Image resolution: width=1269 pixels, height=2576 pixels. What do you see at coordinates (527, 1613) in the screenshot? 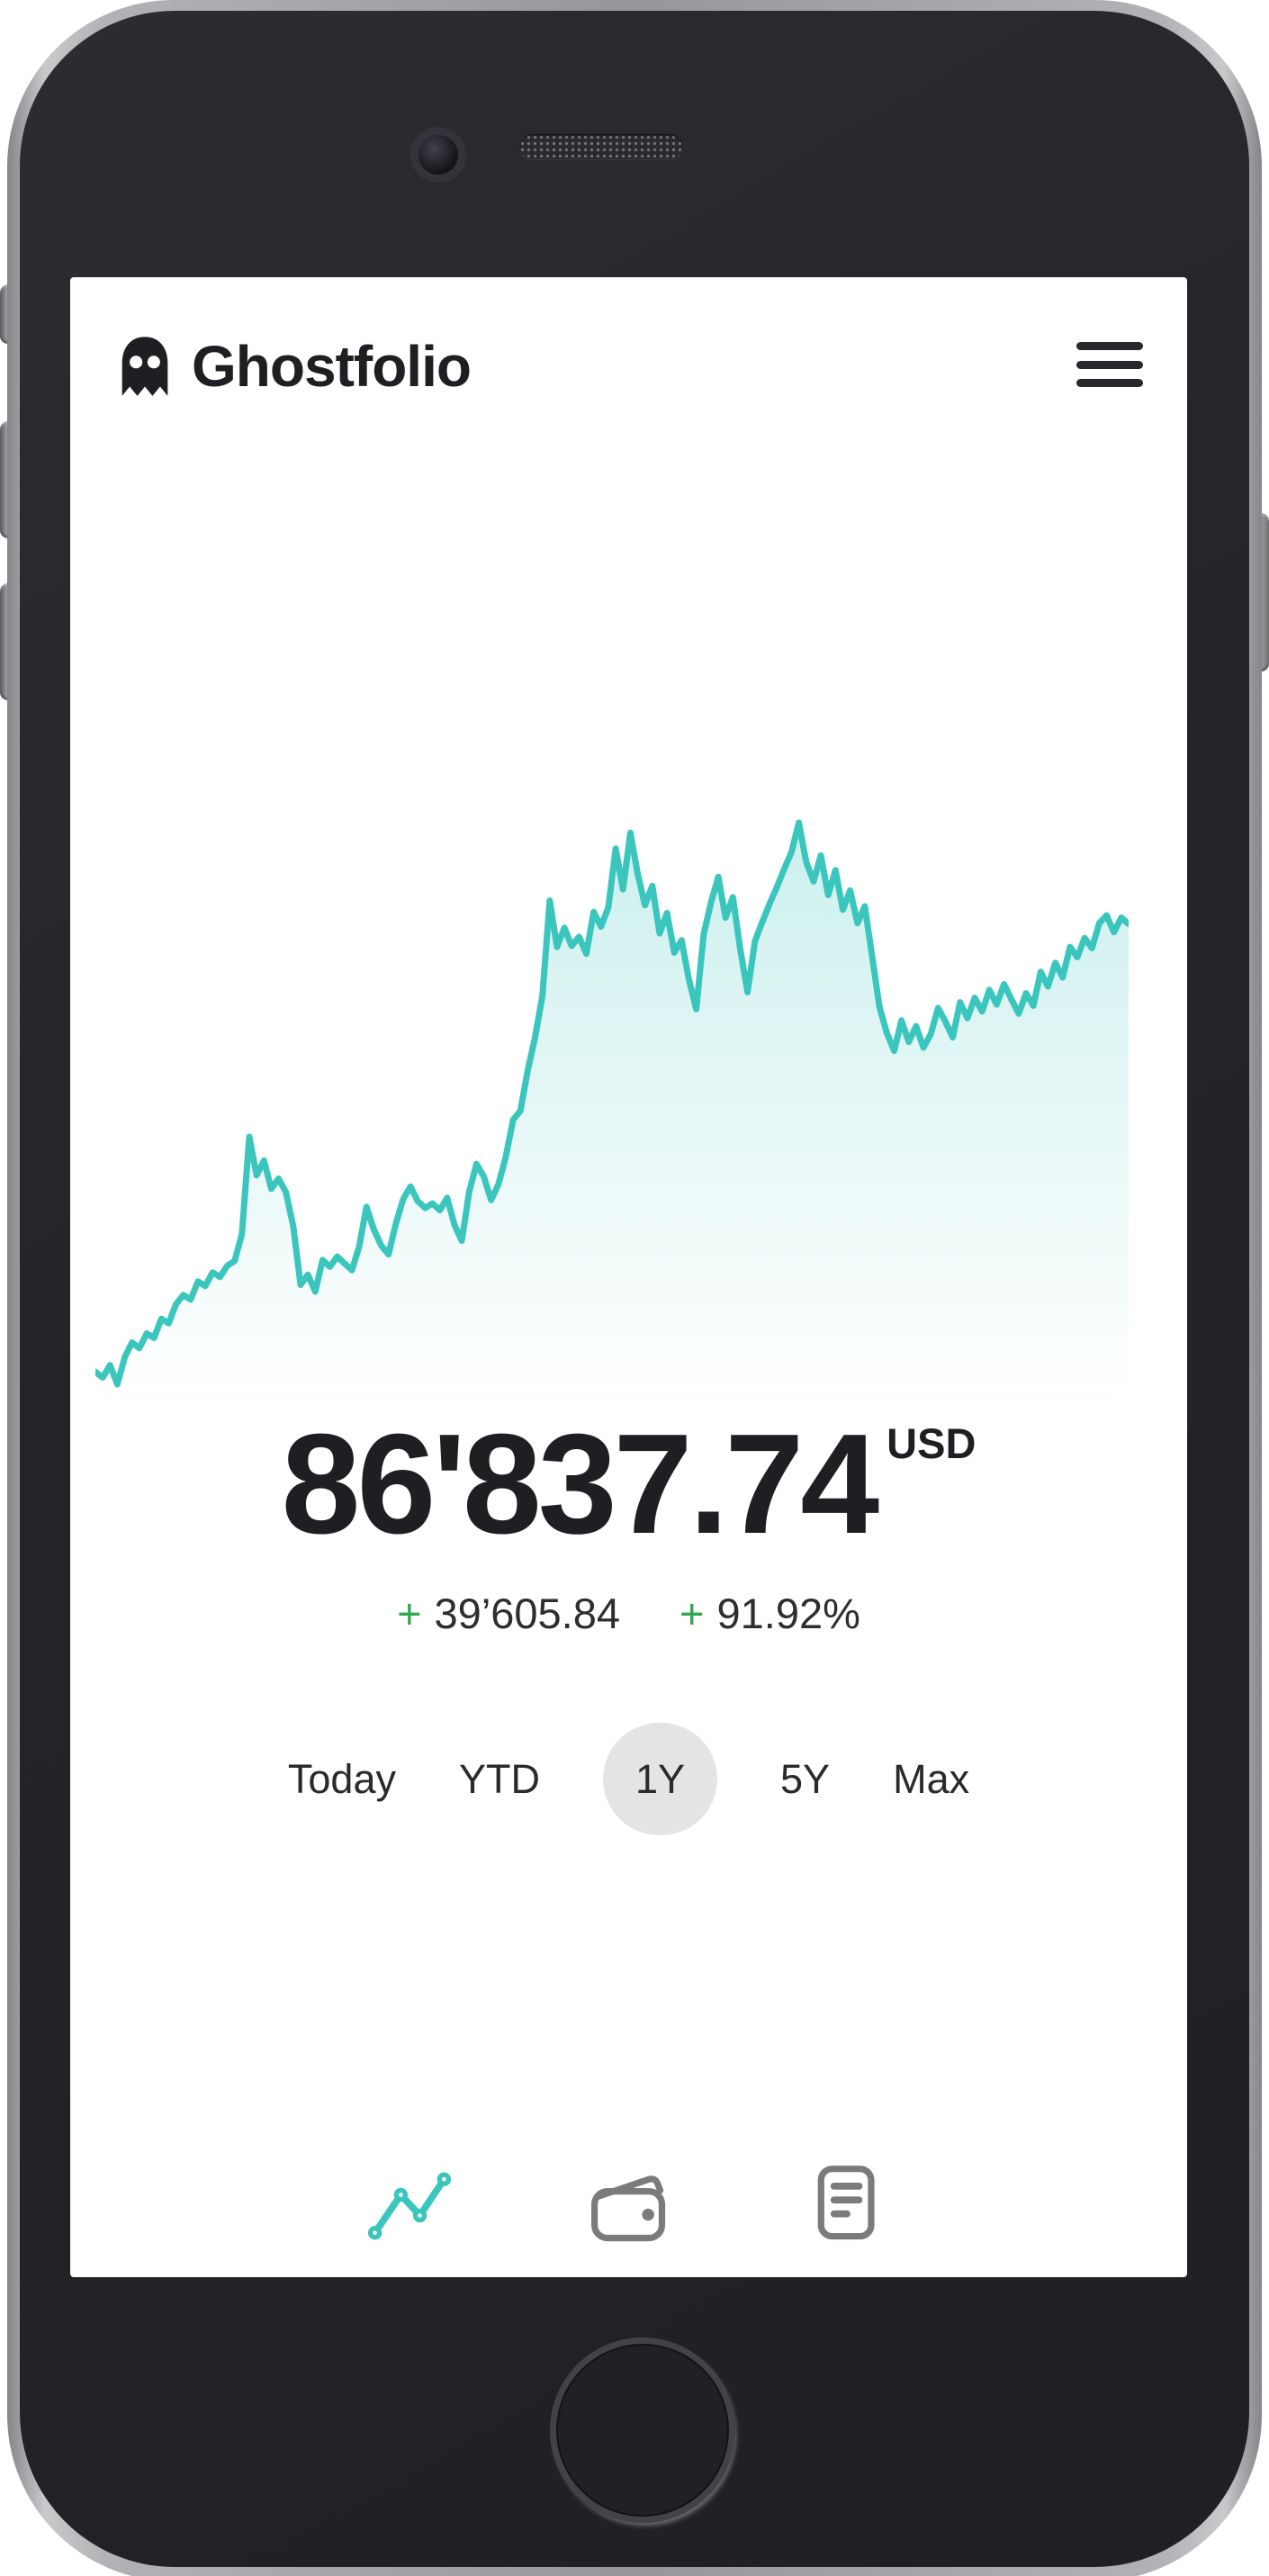
I see `change-absolute-value: 39’605.84` at bounding box center [527, 1613].